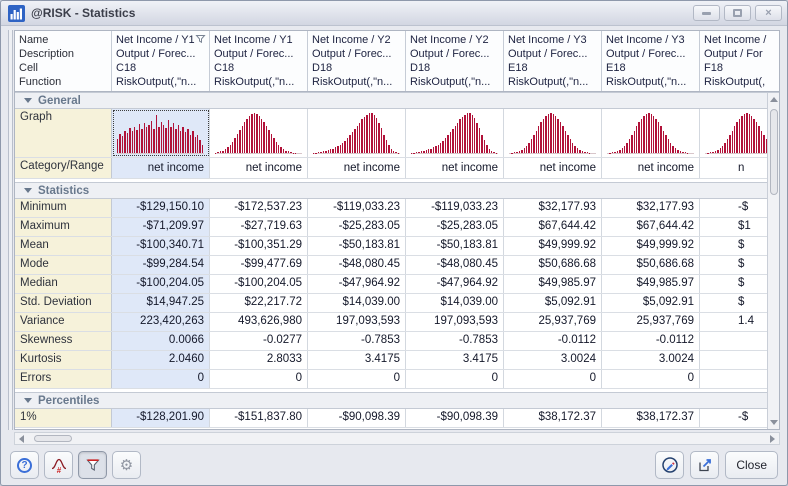  Describe the element at coordinates (259, 418) in the screenshot. I see `stat-cell: -$151,837.80` at that location.